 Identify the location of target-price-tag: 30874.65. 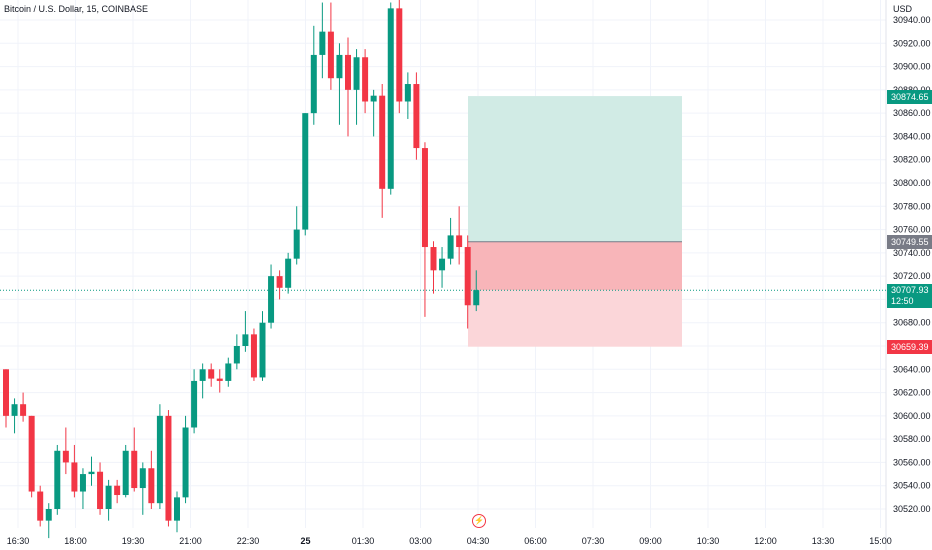
(909, 97).